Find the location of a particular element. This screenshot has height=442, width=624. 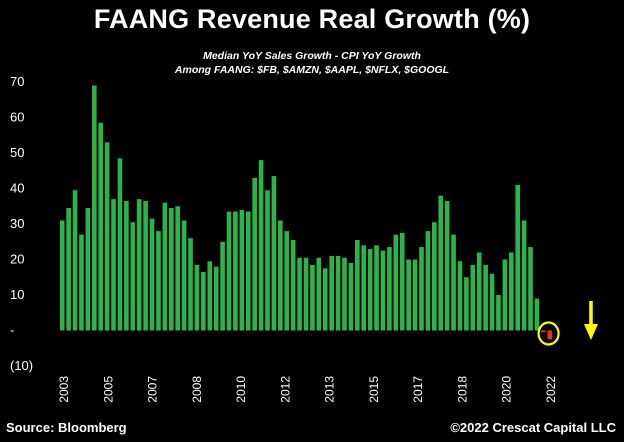

down-arrow-icon is located at coordinates (591, 332).